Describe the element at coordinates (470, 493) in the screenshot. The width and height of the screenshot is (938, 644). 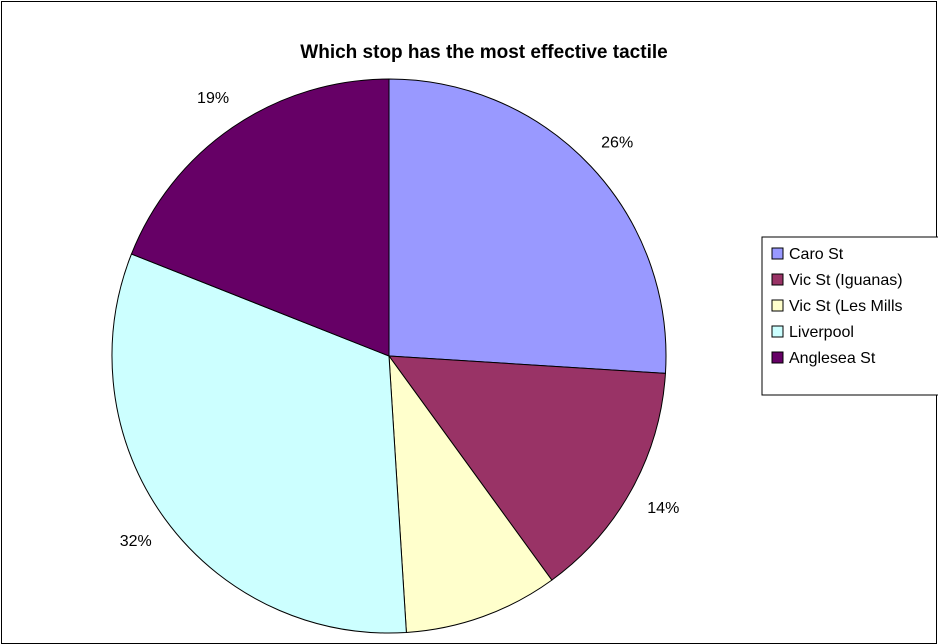
I see `pie-slice-vic-st-les-mills` at that location.